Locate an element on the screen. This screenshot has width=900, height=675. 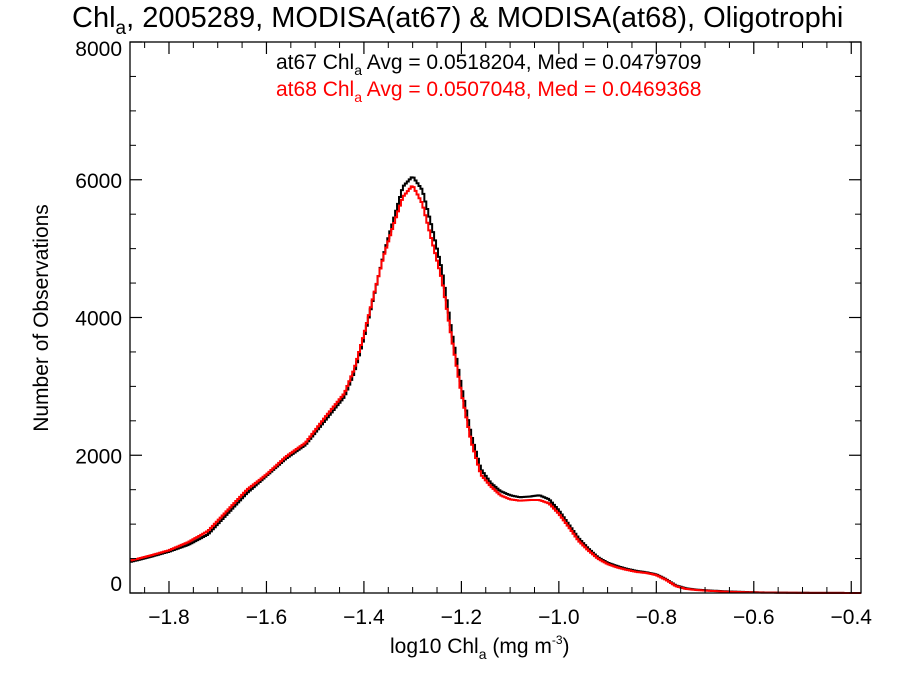
x-tick-label: −1.4 is located at coordinates (364, 617).